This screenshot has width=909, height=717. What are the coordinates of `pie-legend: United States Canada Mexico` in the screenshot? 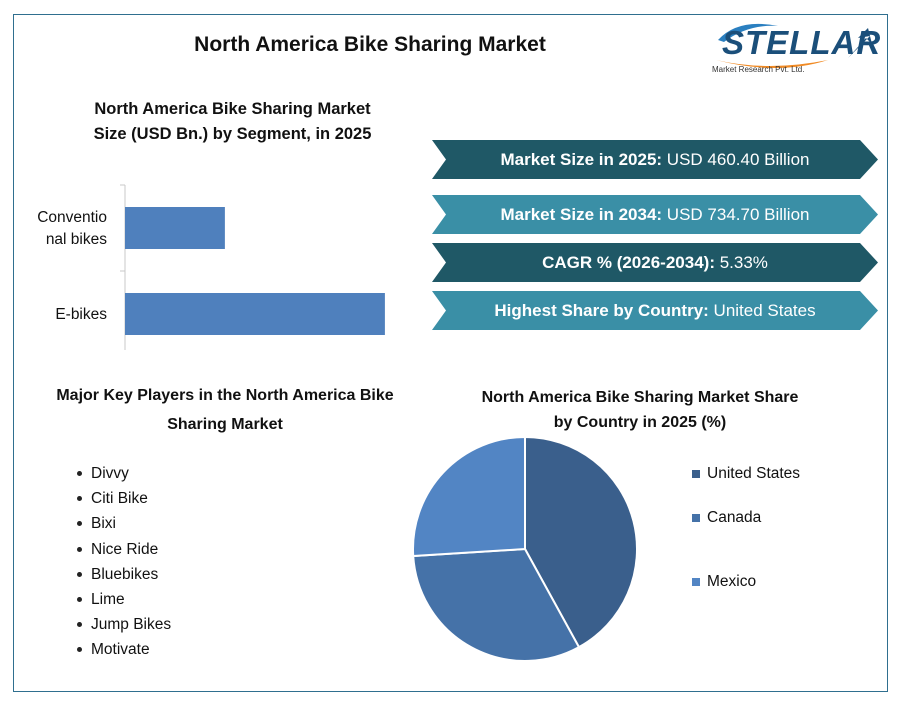 It's located at (746, 537).